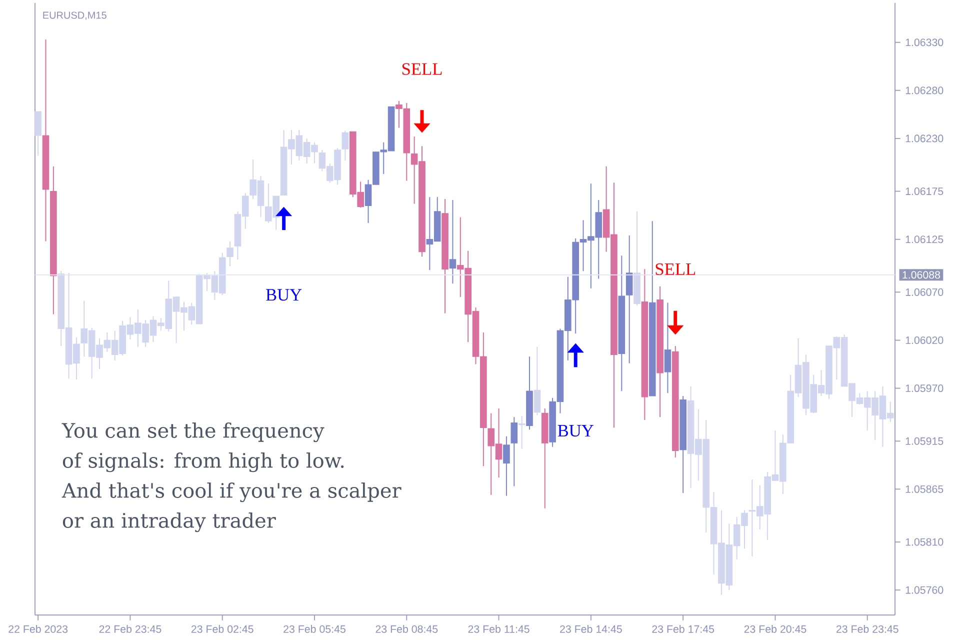  What do you see at coordinates (925, 590) in the screenshot?
I see `y-tick-label: 1.05760` at bounding box center [925, 590].